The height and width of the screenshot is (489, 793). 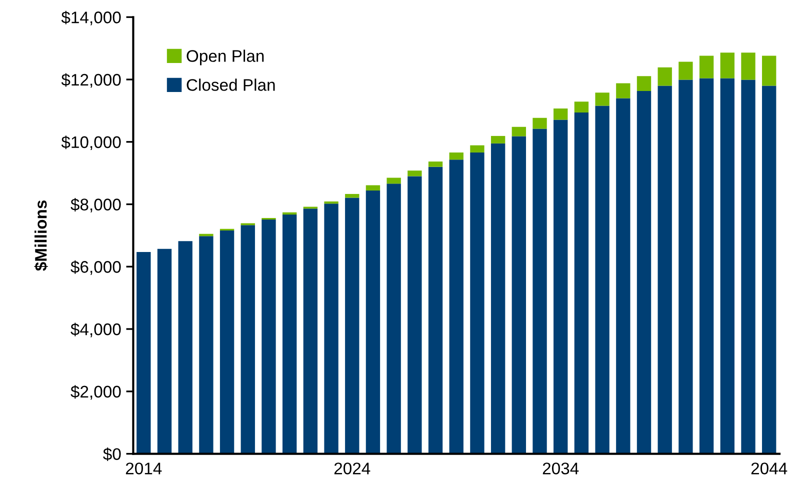 I want to click on y-tick-label: $10,000, so click(x=91, y=143).